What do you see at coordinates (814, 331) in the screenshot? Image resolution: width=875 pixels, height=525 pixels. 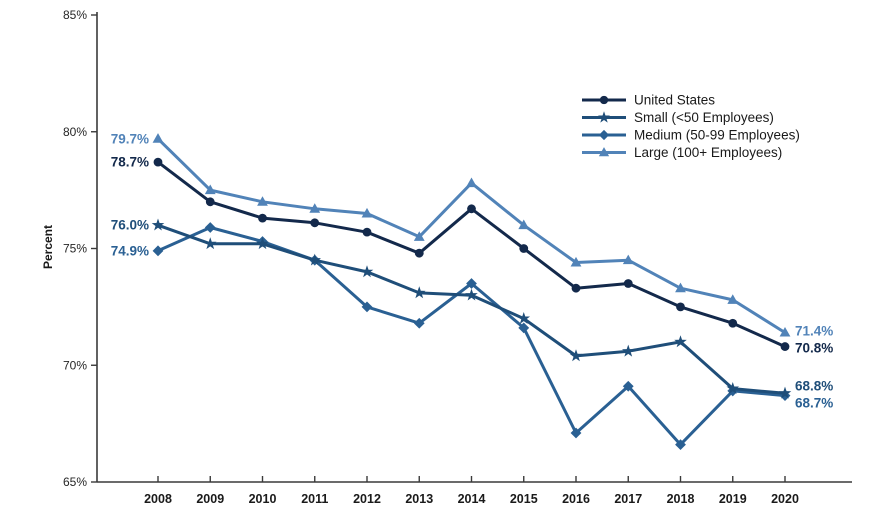 I see `end-value-label-large-100-employees: 71.4%` at bounding box center [814, 331].